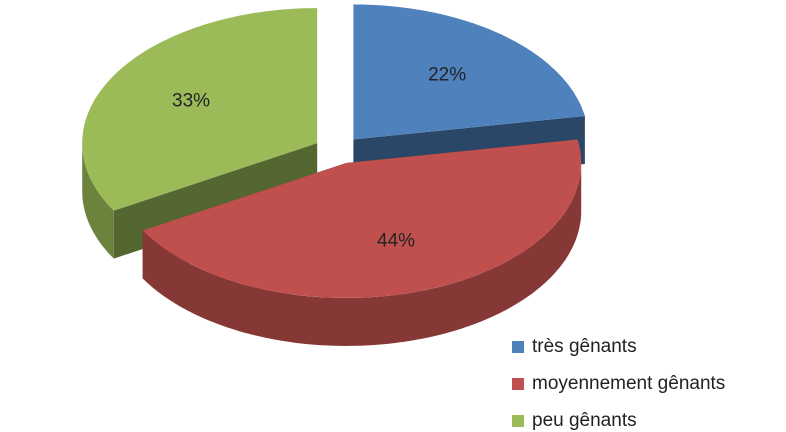 Image resolution: width=786 pixels, height=432 pixels. I want to click on legend-label: peu gênants, so click(584, 420).